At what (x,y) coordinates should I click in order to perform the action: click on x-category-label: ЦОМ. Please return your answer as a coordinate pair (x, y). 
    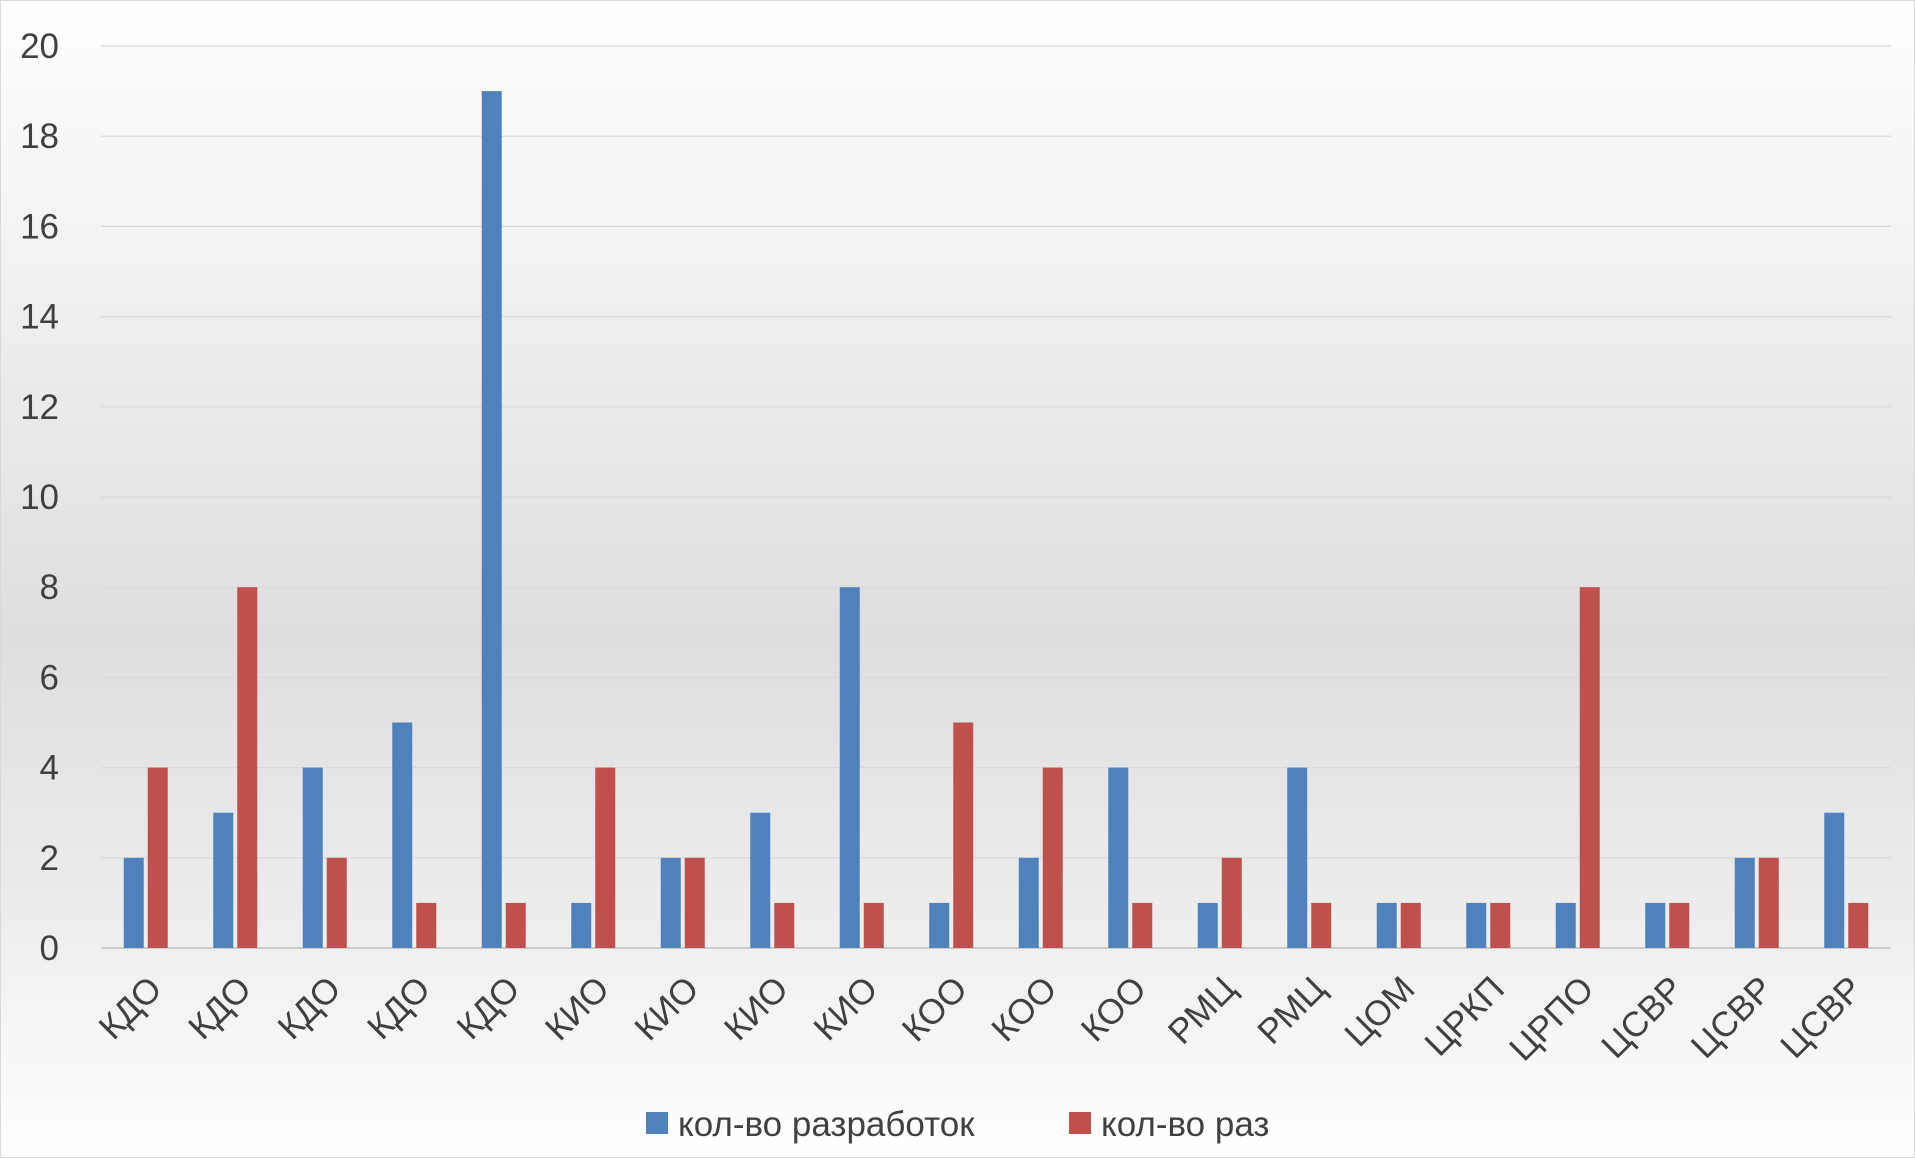
    Looking at the image, I should click on (1379, 1011).